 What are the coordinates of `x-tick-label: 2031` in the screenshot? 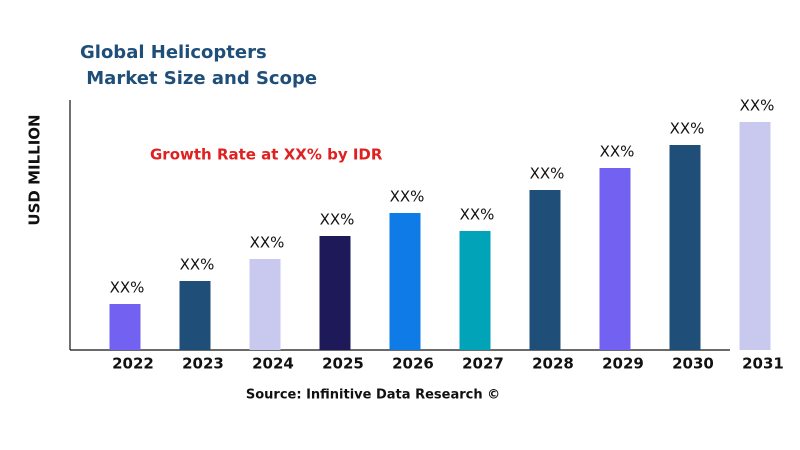 It's located at (763, 364).